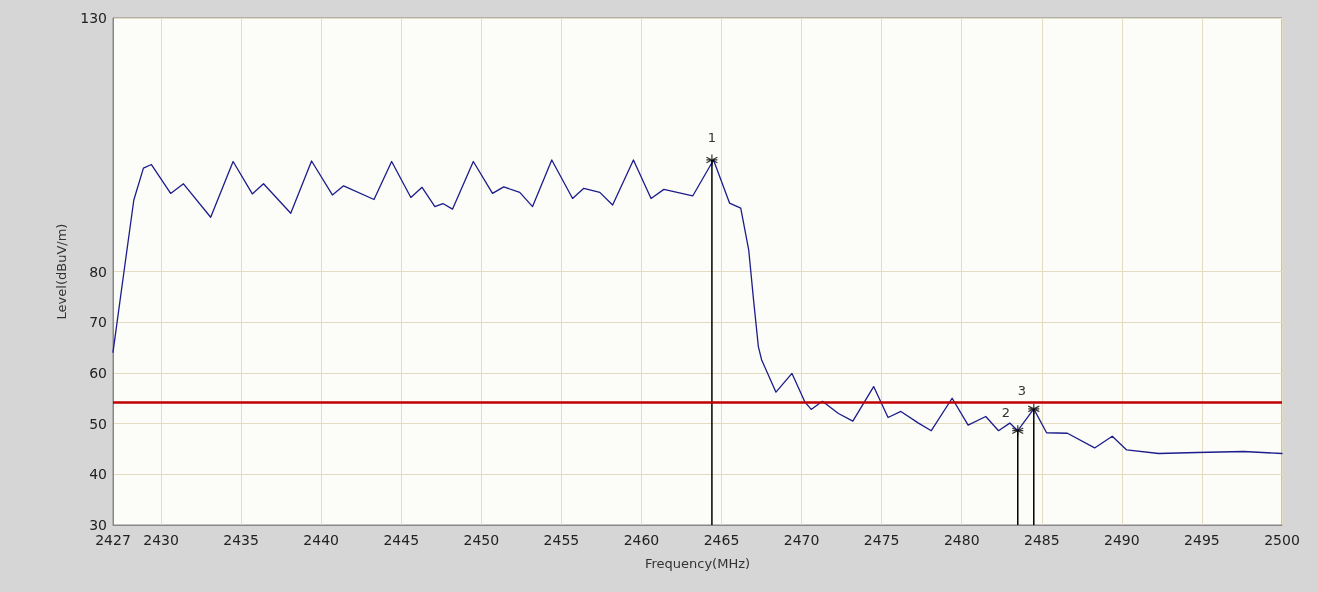  I want to click on x-tick-label: 2430, so click(161, 540).